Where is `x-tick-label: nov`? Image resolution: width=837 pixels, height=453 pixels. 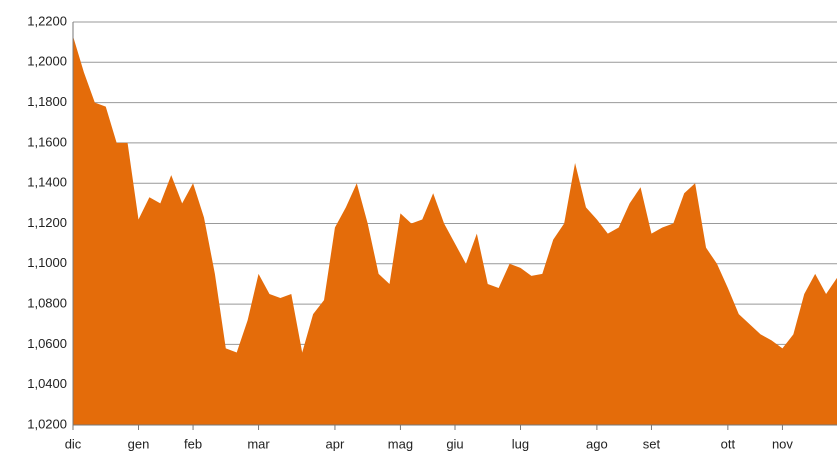 x-tick-label: nov is located at coordinates (782, 443).